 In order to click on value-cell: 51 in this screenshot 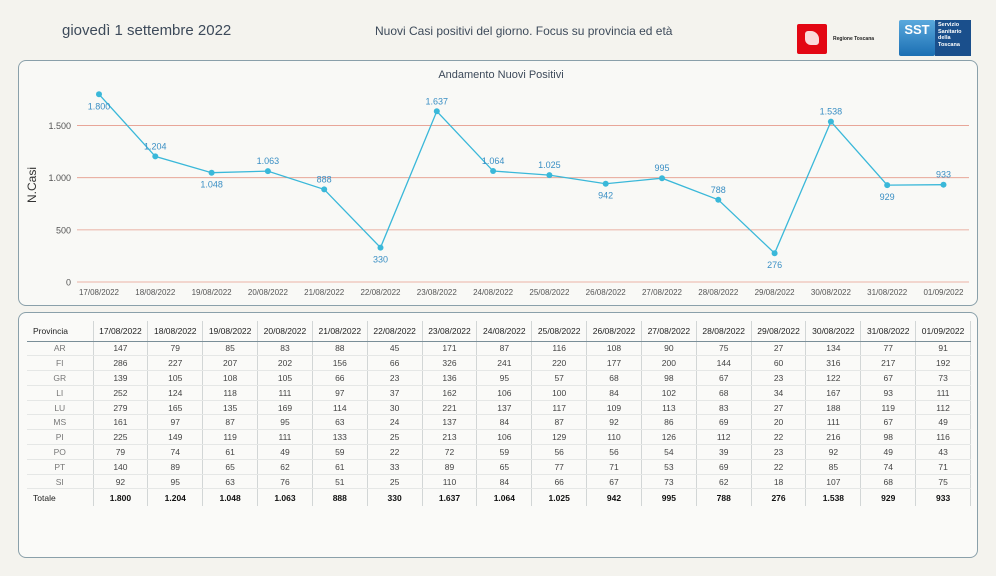, I will do `click(340, 482)`.